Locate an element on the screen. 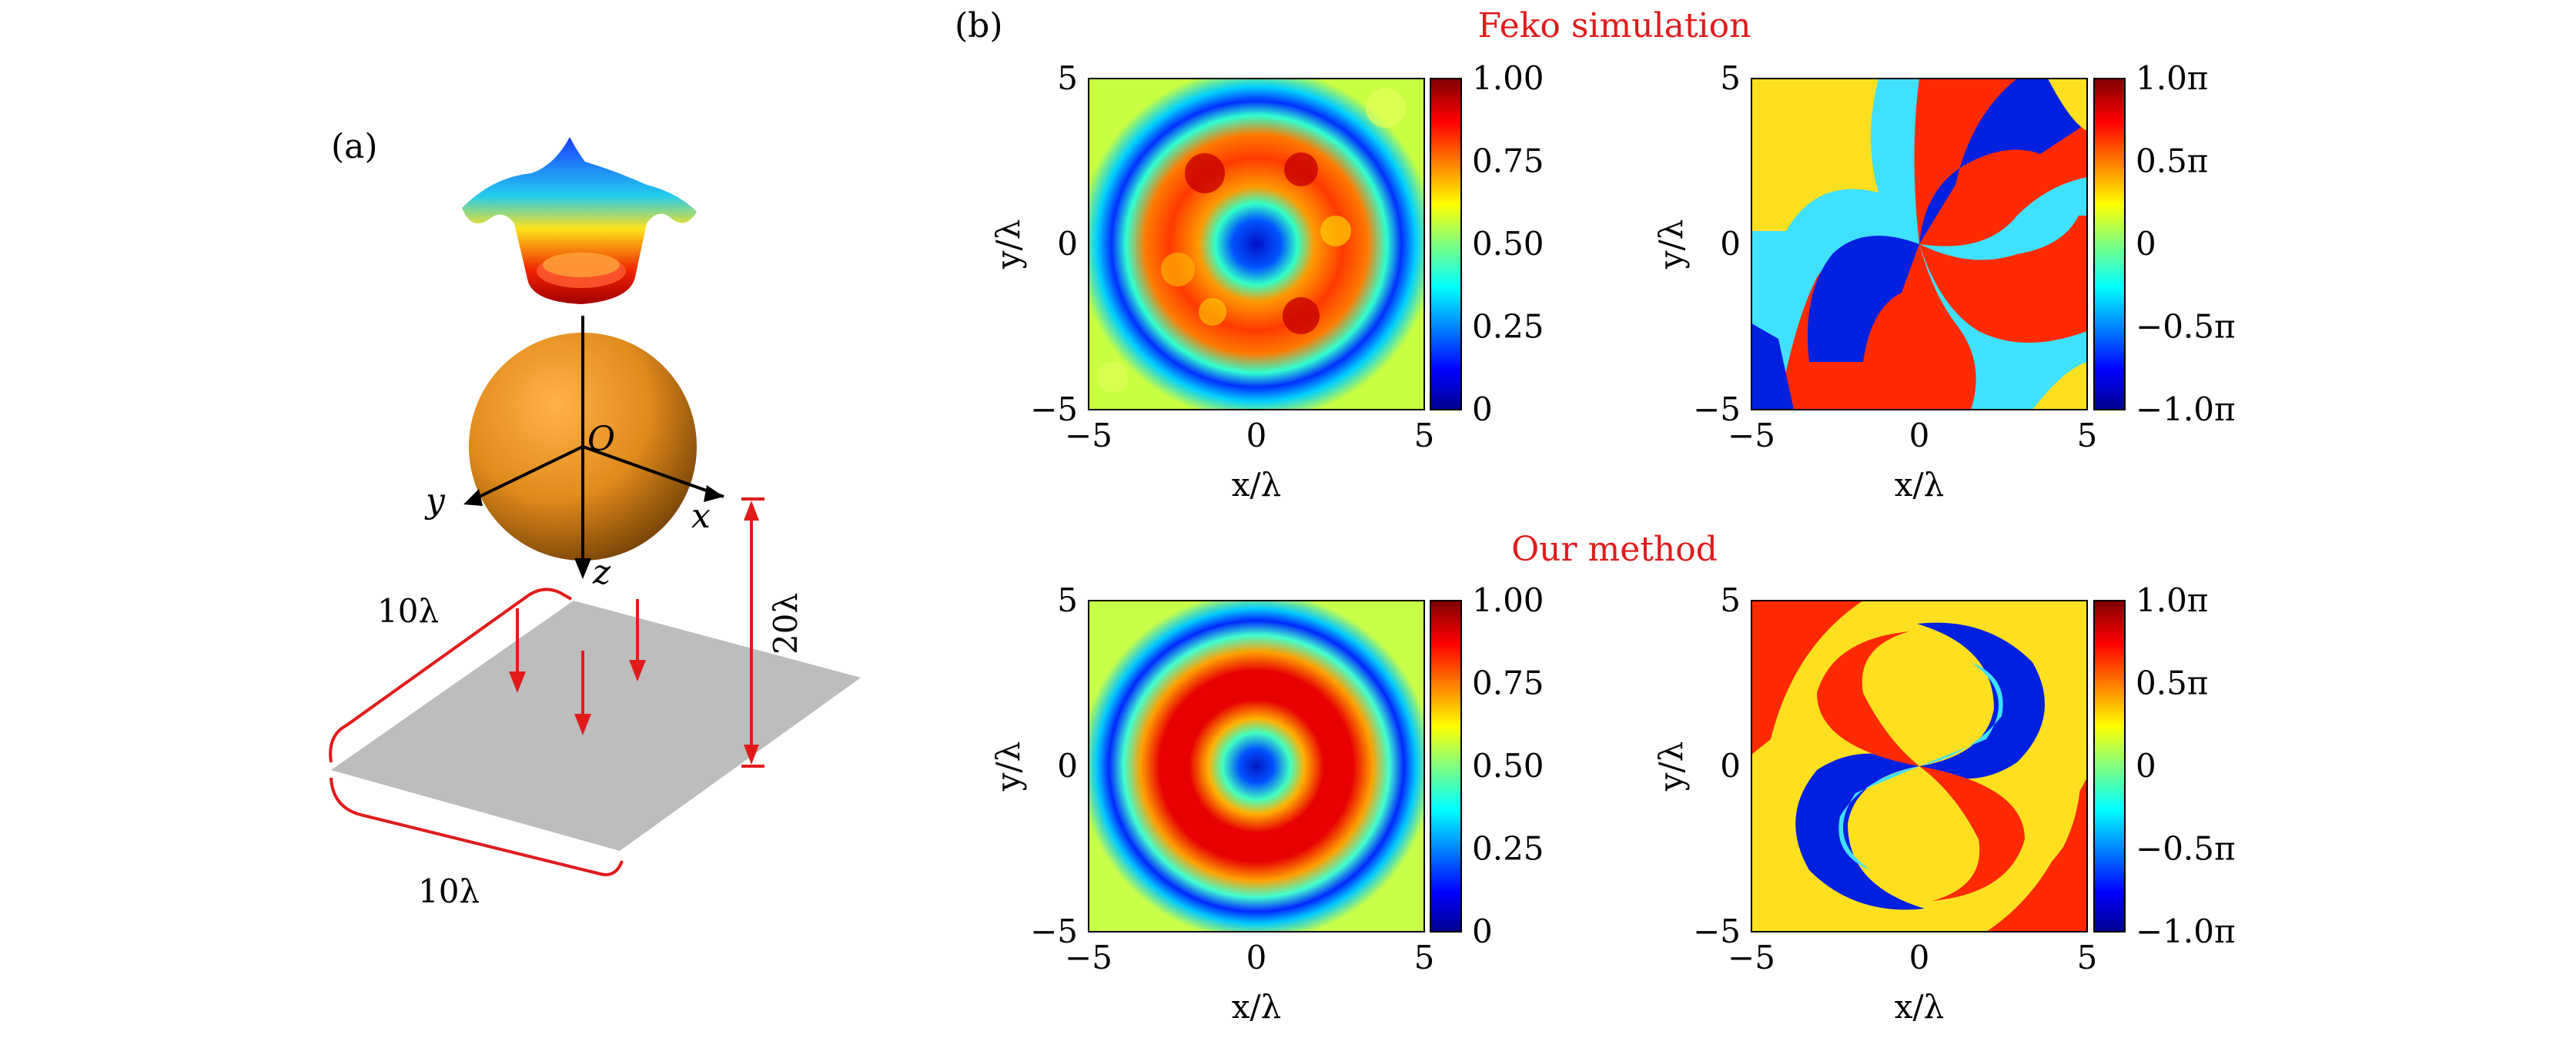  xtick-our-amplitude: −5 is located at coordinates (1088, 958).